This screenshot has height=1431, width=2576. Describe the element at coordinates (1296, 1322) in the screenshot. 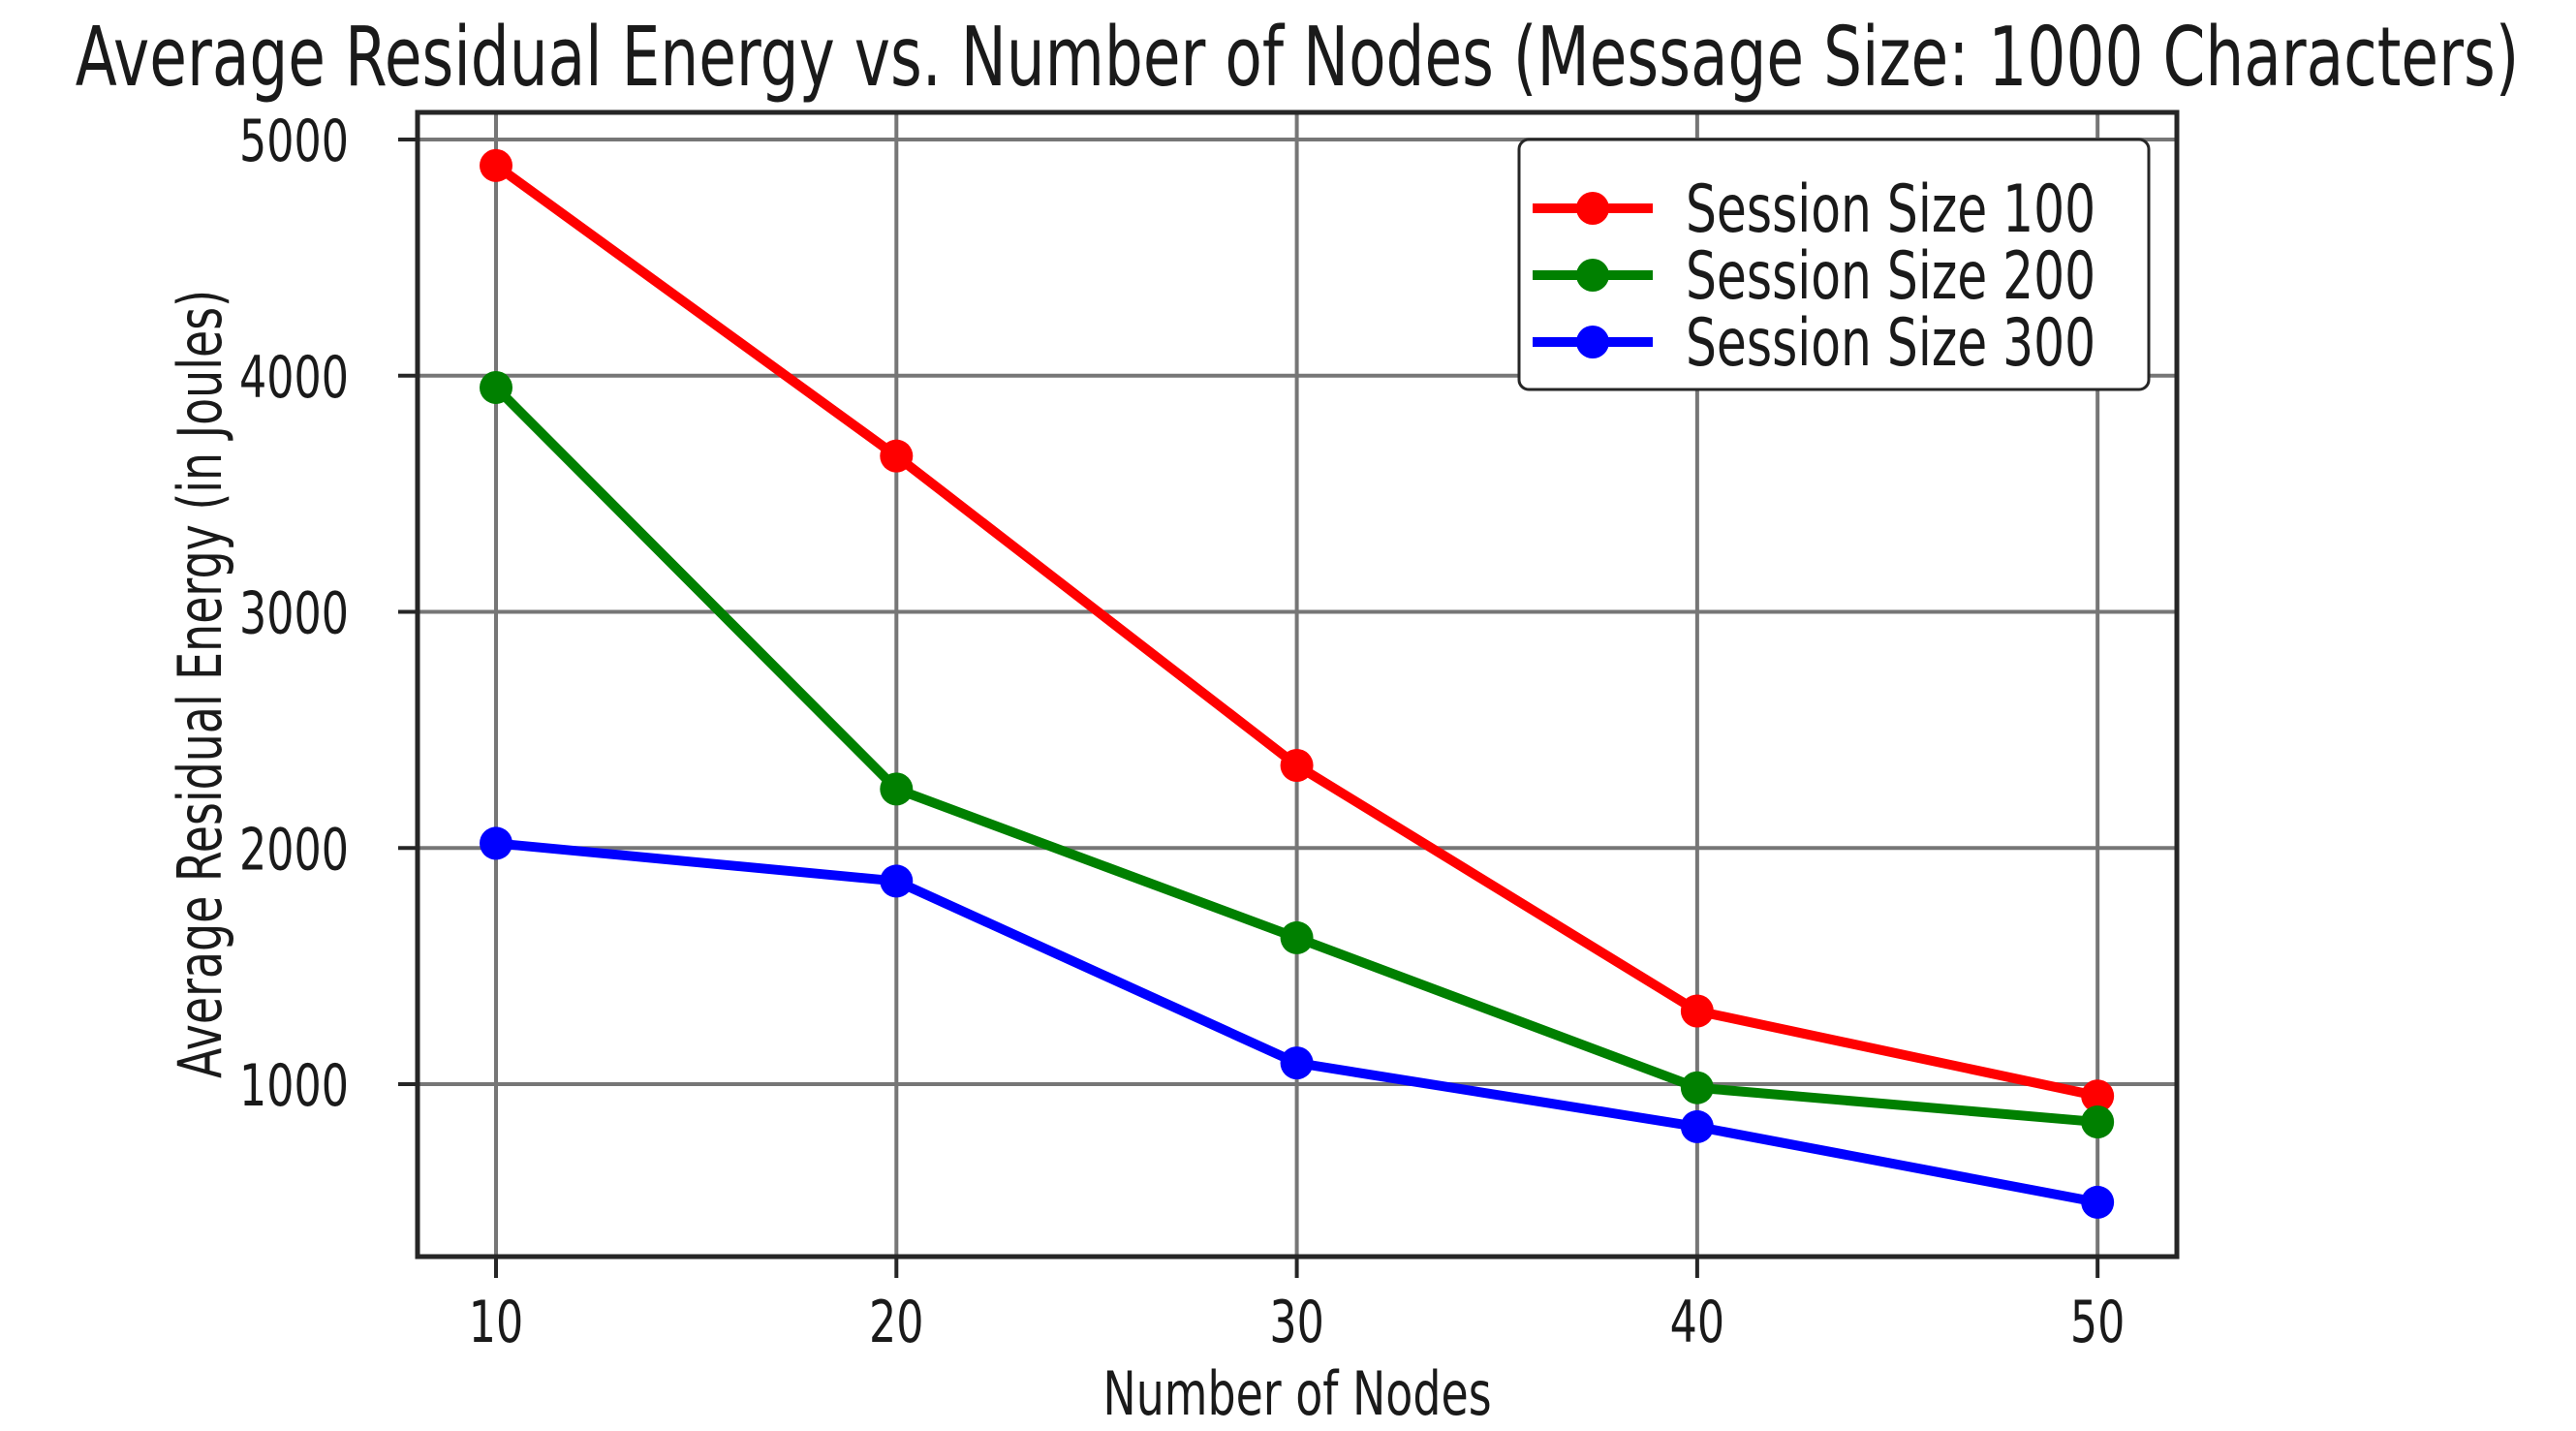

I see `x-tick-label-30: 30` at that location.